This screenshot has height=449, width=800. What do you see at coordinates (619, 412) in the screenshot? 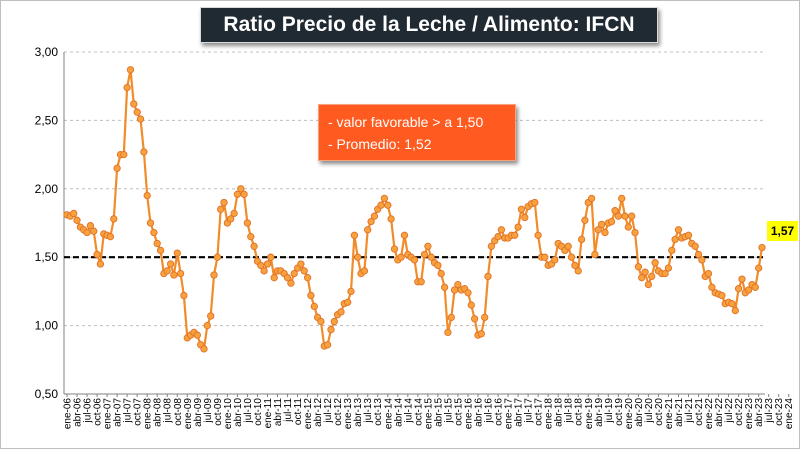
I see `x-tick-label: oct-19` at bounding box center [619, 412].